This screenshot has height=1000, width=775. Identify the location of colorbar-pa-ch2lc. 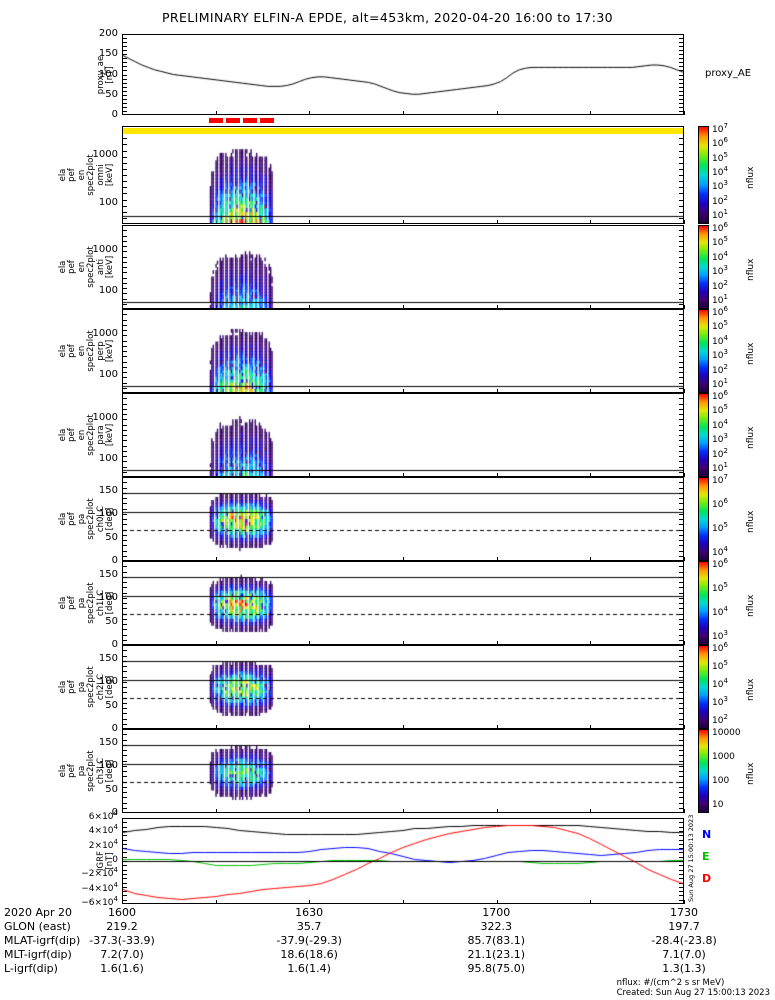
(703, 687).